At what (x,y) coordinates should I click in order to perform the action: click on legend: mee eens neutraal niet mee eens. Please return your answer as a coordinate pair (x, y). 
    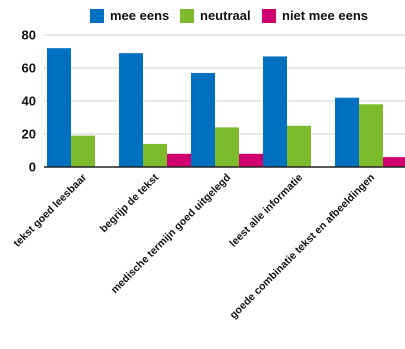
    Looking at the image, I should click on (202, 16).